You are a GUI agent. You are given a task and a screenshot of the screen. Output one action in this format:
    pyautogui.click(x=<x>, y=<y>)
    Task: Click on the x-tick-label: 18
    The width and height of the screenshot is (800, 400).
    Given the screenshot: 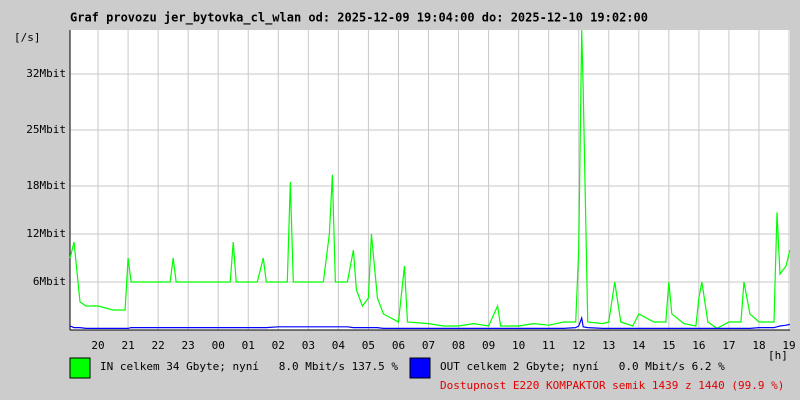 What is the action you would take?
    pyautogui.click(x=758, y=345)
    